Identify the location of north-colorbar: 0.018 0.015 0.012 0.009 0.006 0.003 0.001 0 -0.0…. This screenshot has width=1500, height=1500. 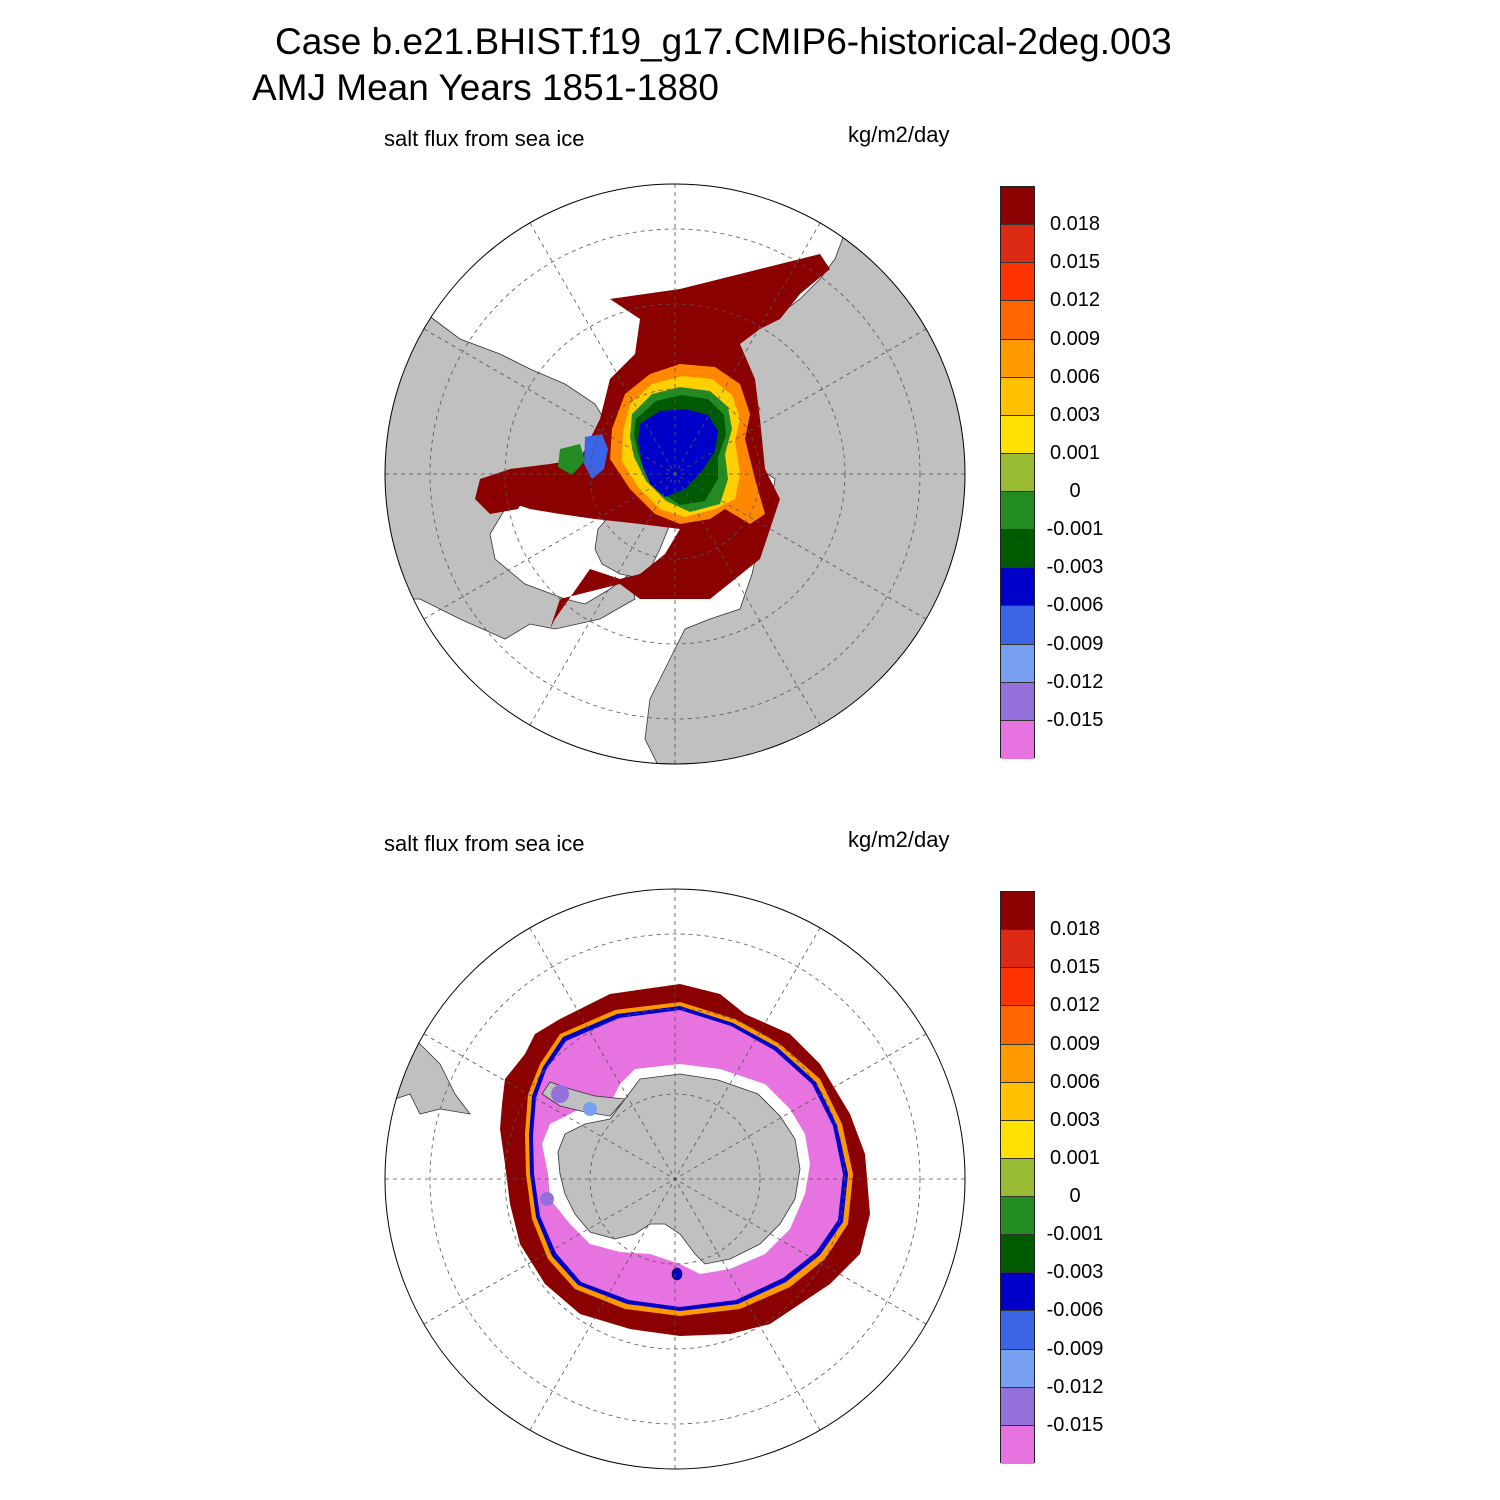
(1055, 472).